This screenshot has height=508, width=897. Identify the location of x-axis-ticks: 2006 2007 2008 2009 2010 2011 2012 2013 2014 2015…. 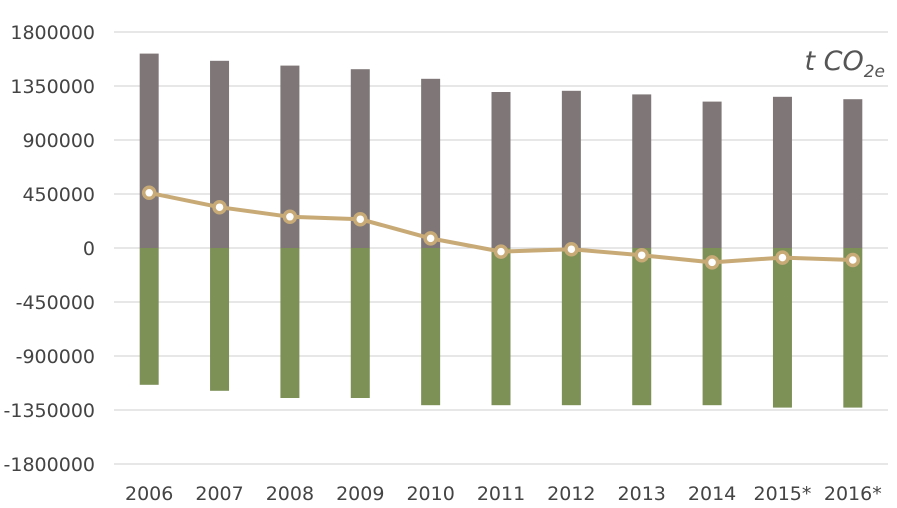
(503, 494).